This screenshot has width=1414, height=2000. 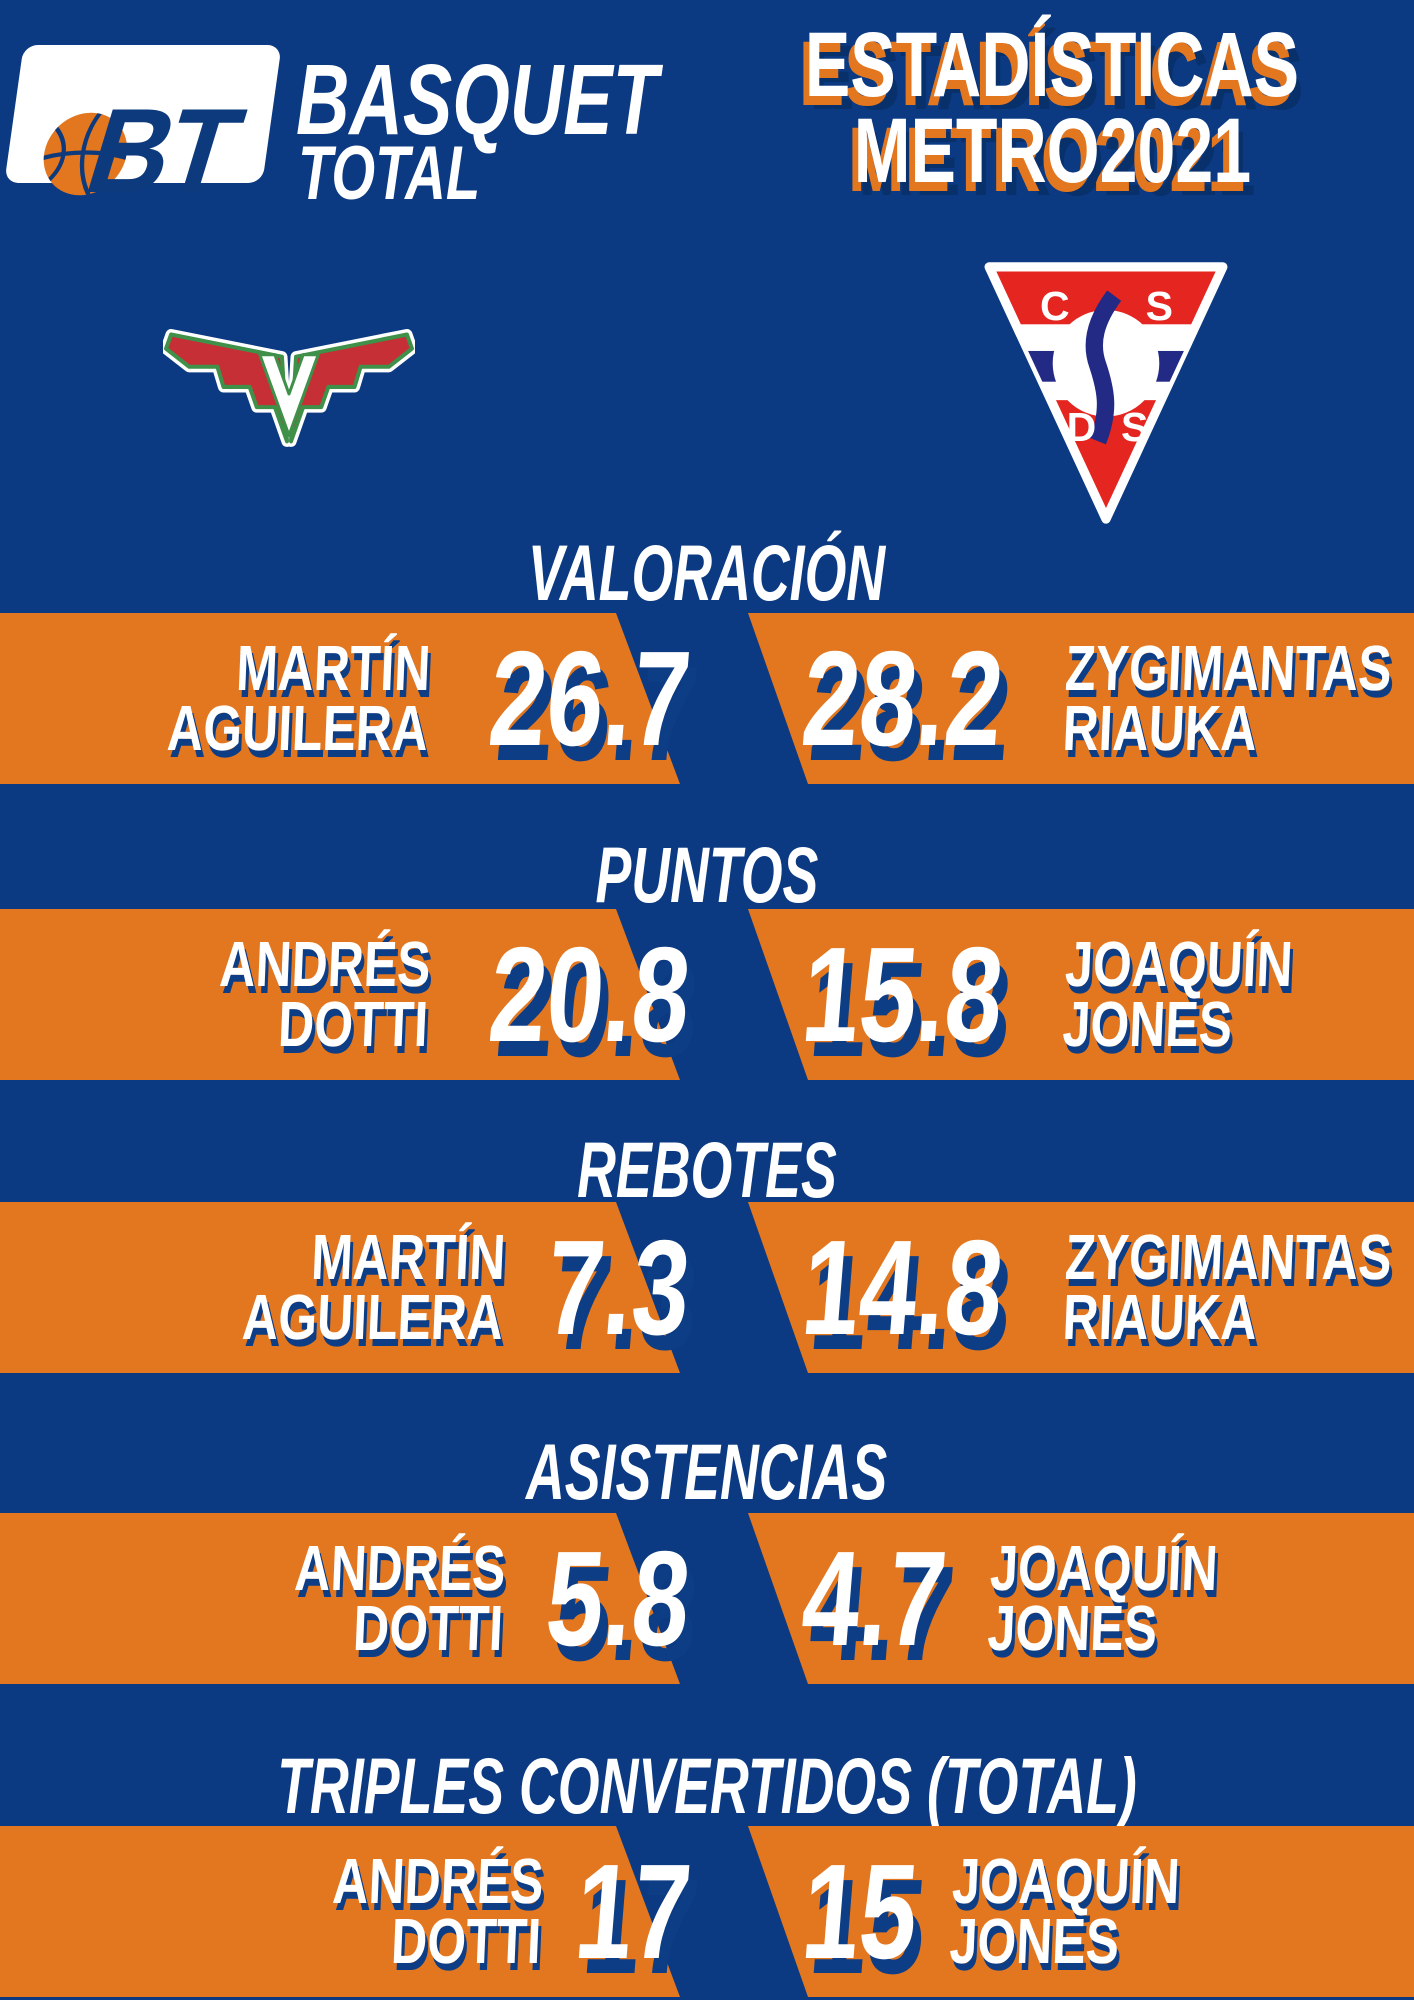 What do you see at coordinates (633, 1911) in the screenshot?
I see `left-stat-value: 17` at bounding box center [633, 1911].